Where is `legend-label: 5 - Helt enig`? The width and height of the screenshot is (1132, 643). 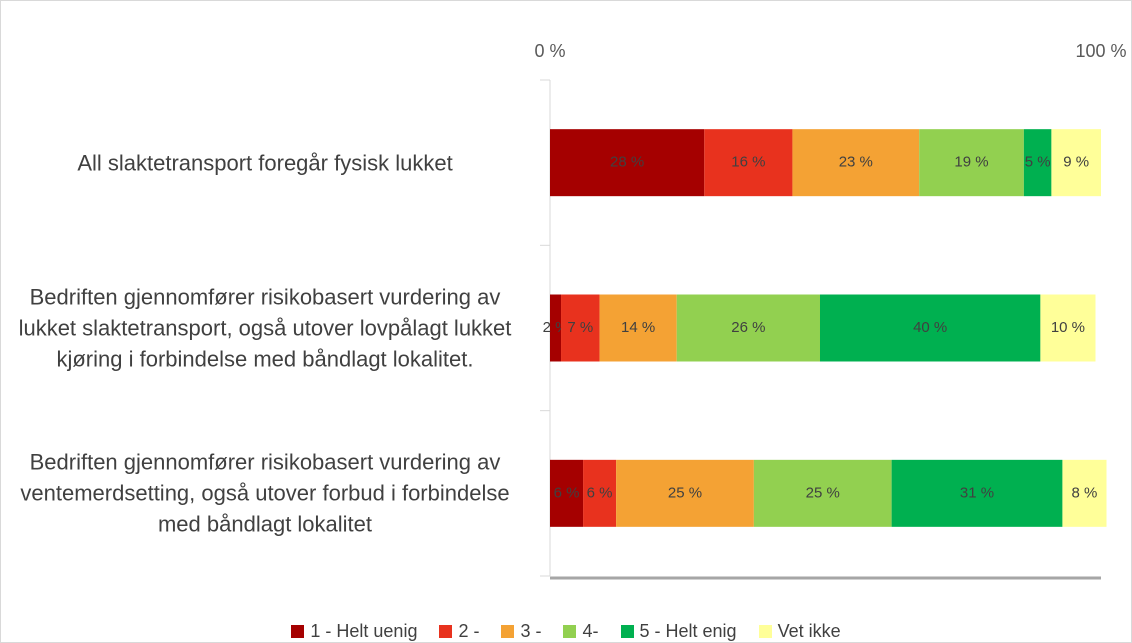 legend-label: 5 - Helt enig is located at coordinates (688, 631).